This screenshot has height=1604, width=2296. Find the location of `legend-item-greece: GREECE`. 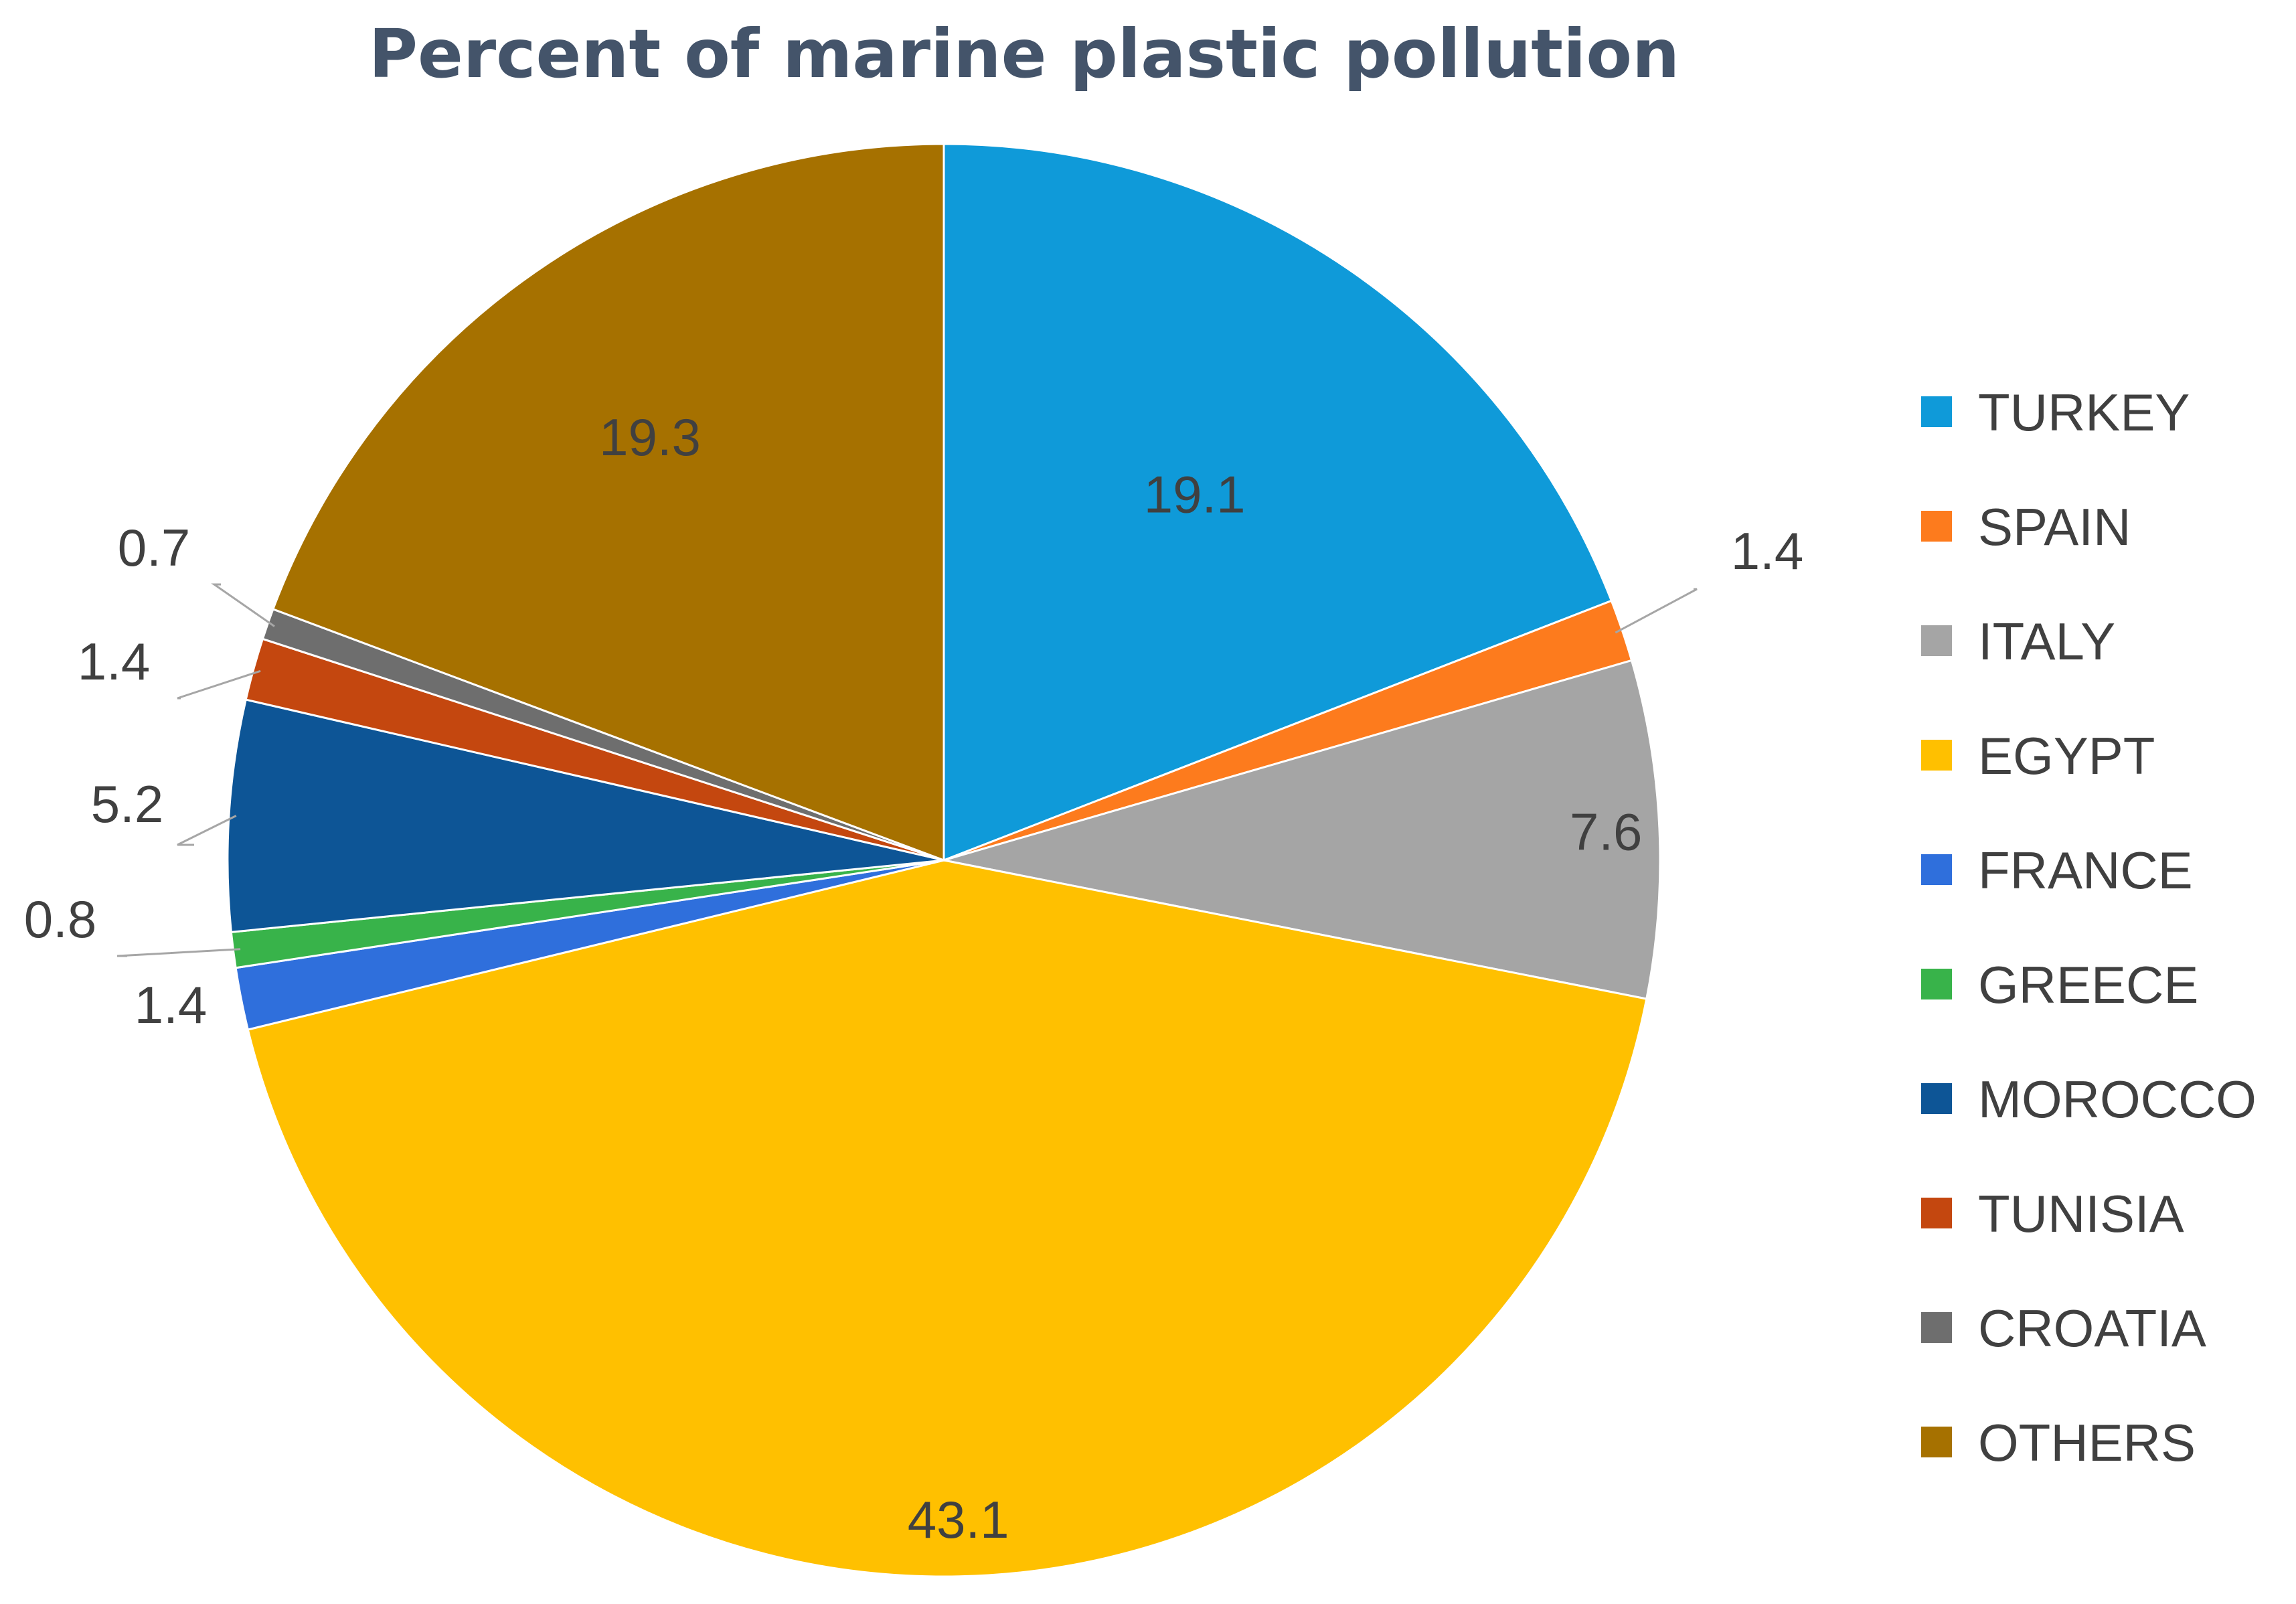

legend-item-greece: GREECE is located at coordinates (2059, 984).